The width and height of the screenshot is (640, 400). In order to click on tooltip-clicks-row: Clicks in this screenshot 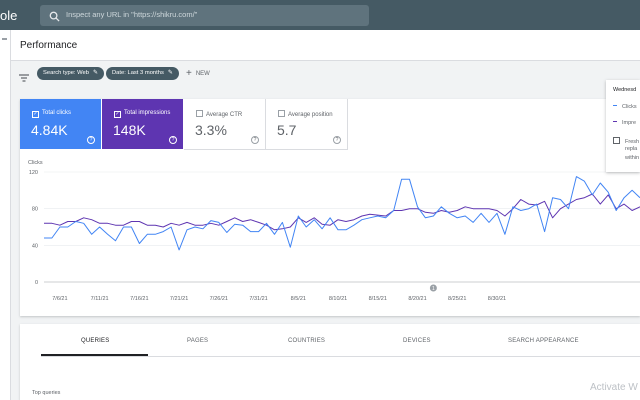, I will do `click(625, 107)`.